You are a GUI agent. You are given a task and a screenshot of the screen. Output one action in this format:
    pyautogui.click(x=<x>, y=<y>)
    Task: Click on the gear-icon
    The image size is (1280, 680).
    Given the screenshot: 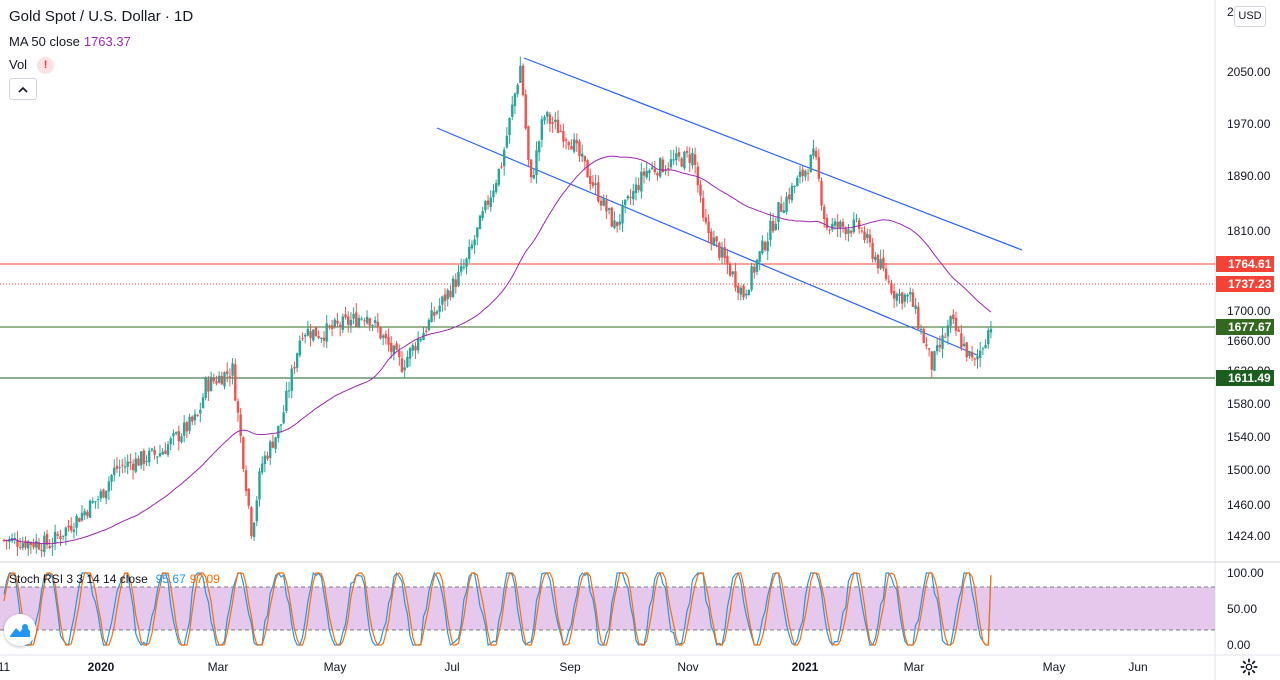 What is the action you would take?
    pyautogui.click(x=1249, y=667)
    